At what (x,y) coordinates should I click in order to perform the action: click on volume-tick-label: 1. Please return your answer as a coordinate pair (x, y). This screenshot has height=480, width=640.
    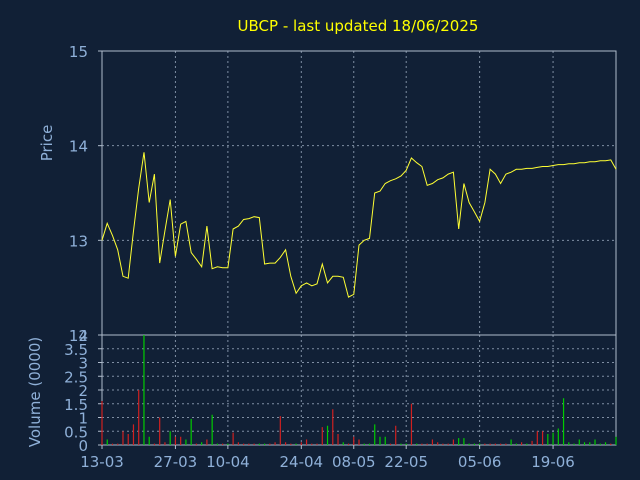
    Looking at the image, I should click on (83, 419).